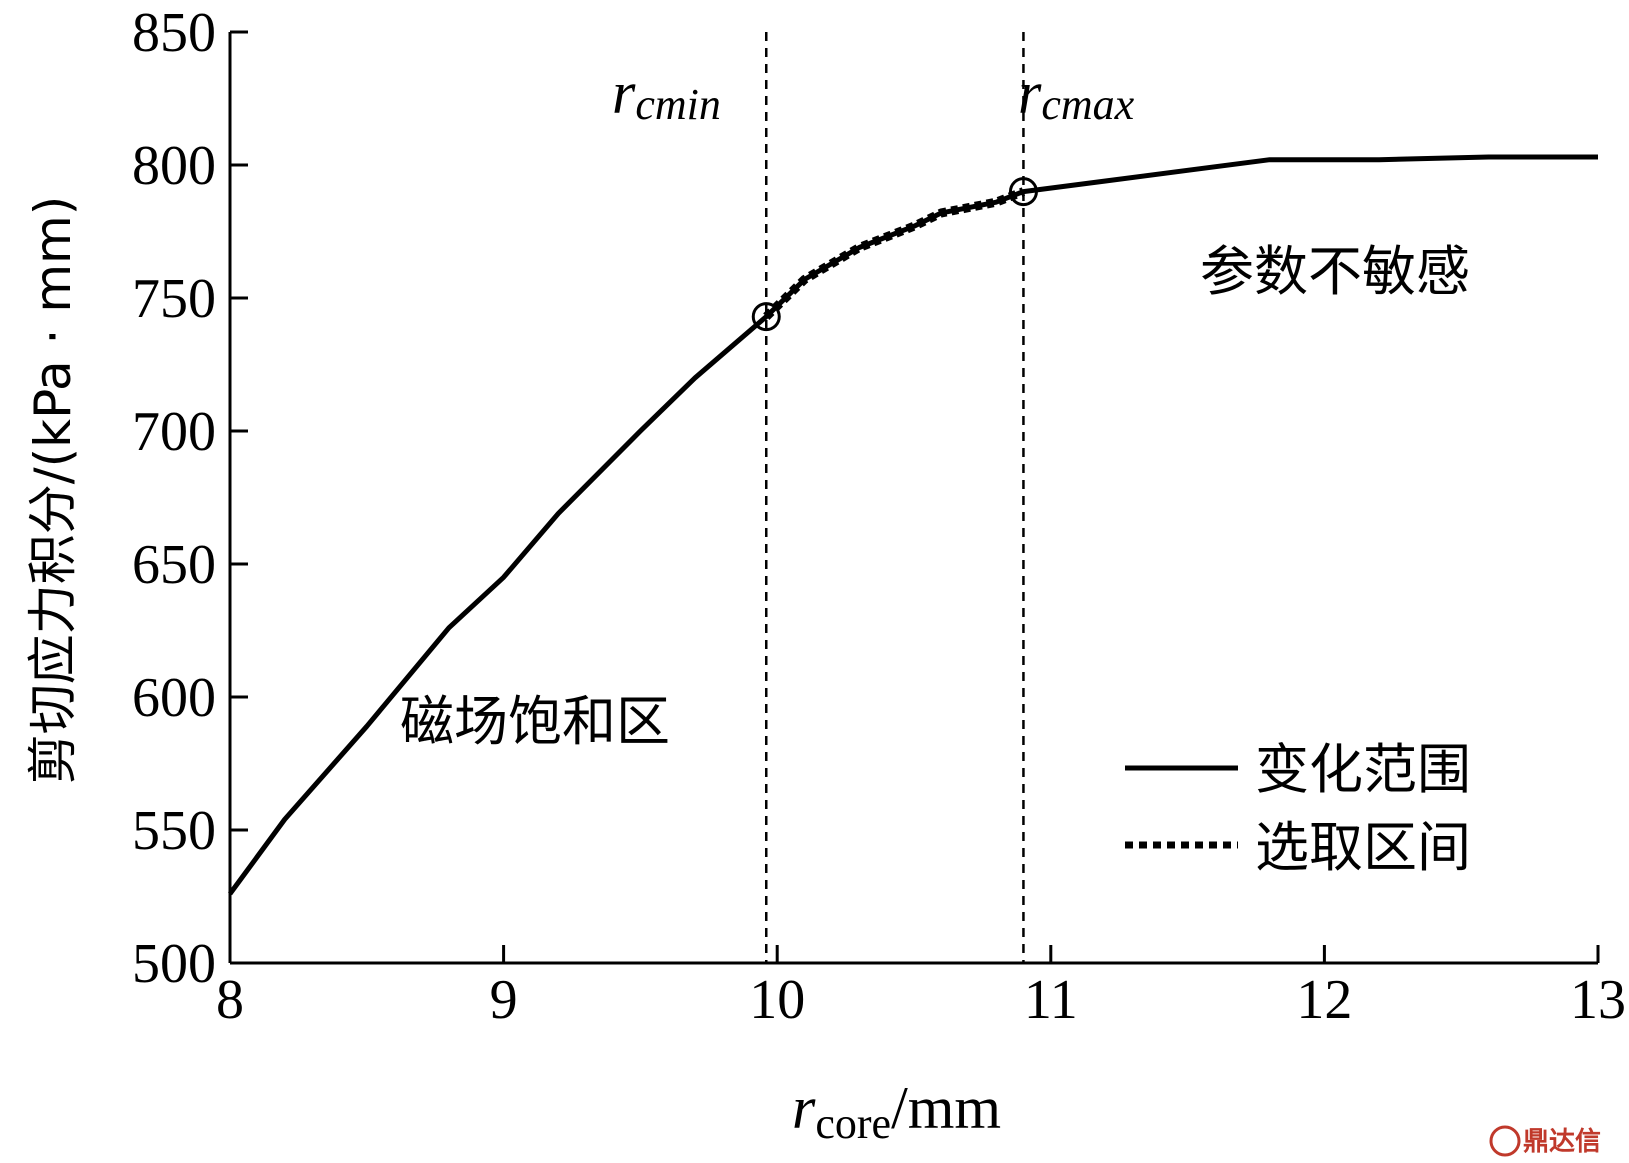  What do you see at coordinates (896, 1111) in the screenshot?
I see `x-axis-label: rcore/mm` at bounding box center [896, 1111].